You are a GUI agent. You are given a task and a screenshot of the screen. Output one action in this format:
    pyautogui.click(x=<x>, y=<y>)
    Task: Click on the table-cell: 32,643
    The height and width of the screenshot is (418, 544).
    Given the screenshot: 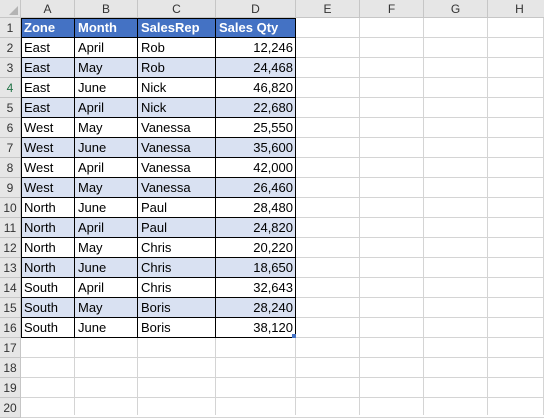 What is the action you would take?
    pyautogui.click(x=273, y=287)
    